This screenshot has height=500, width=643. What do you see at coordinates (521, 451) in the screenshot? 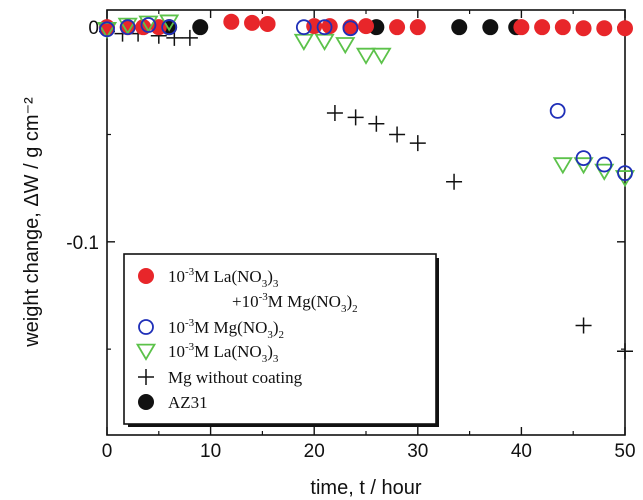
I see `x-tick-label: 40` at bounding box center [521, 451].